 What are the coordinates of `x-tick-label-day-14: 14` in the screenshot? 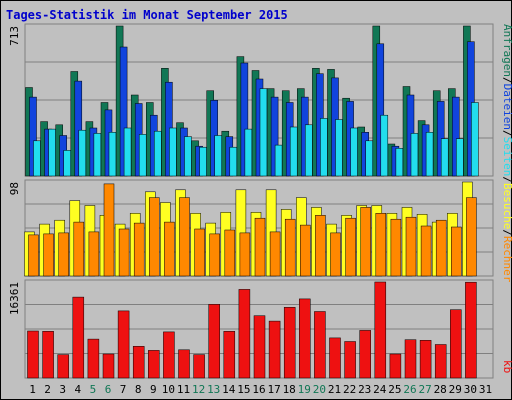 It's located at (229, 389).